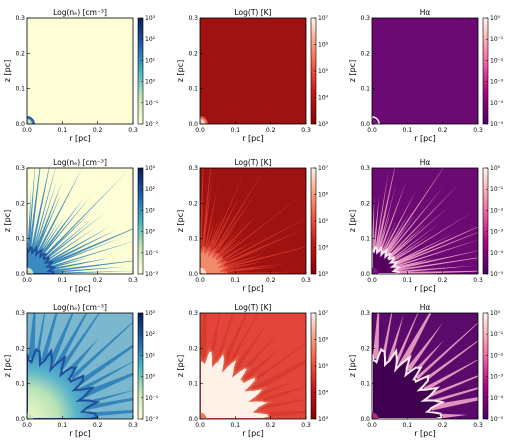 The width and height of the screenshot is (520, 446). I want to click on colorbar-tick-label: 10⁶, so click(323, 45).